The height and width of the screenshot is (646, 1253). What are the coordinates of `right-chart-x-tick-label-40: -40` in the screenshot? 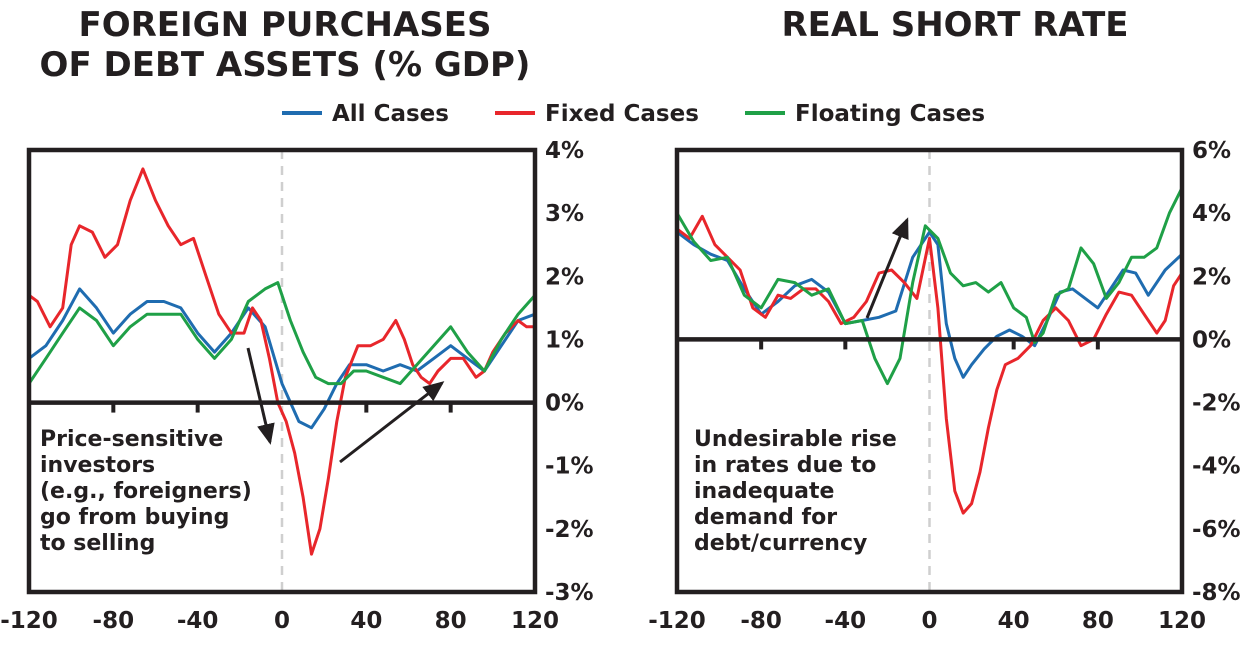 It's located at (846, 621).